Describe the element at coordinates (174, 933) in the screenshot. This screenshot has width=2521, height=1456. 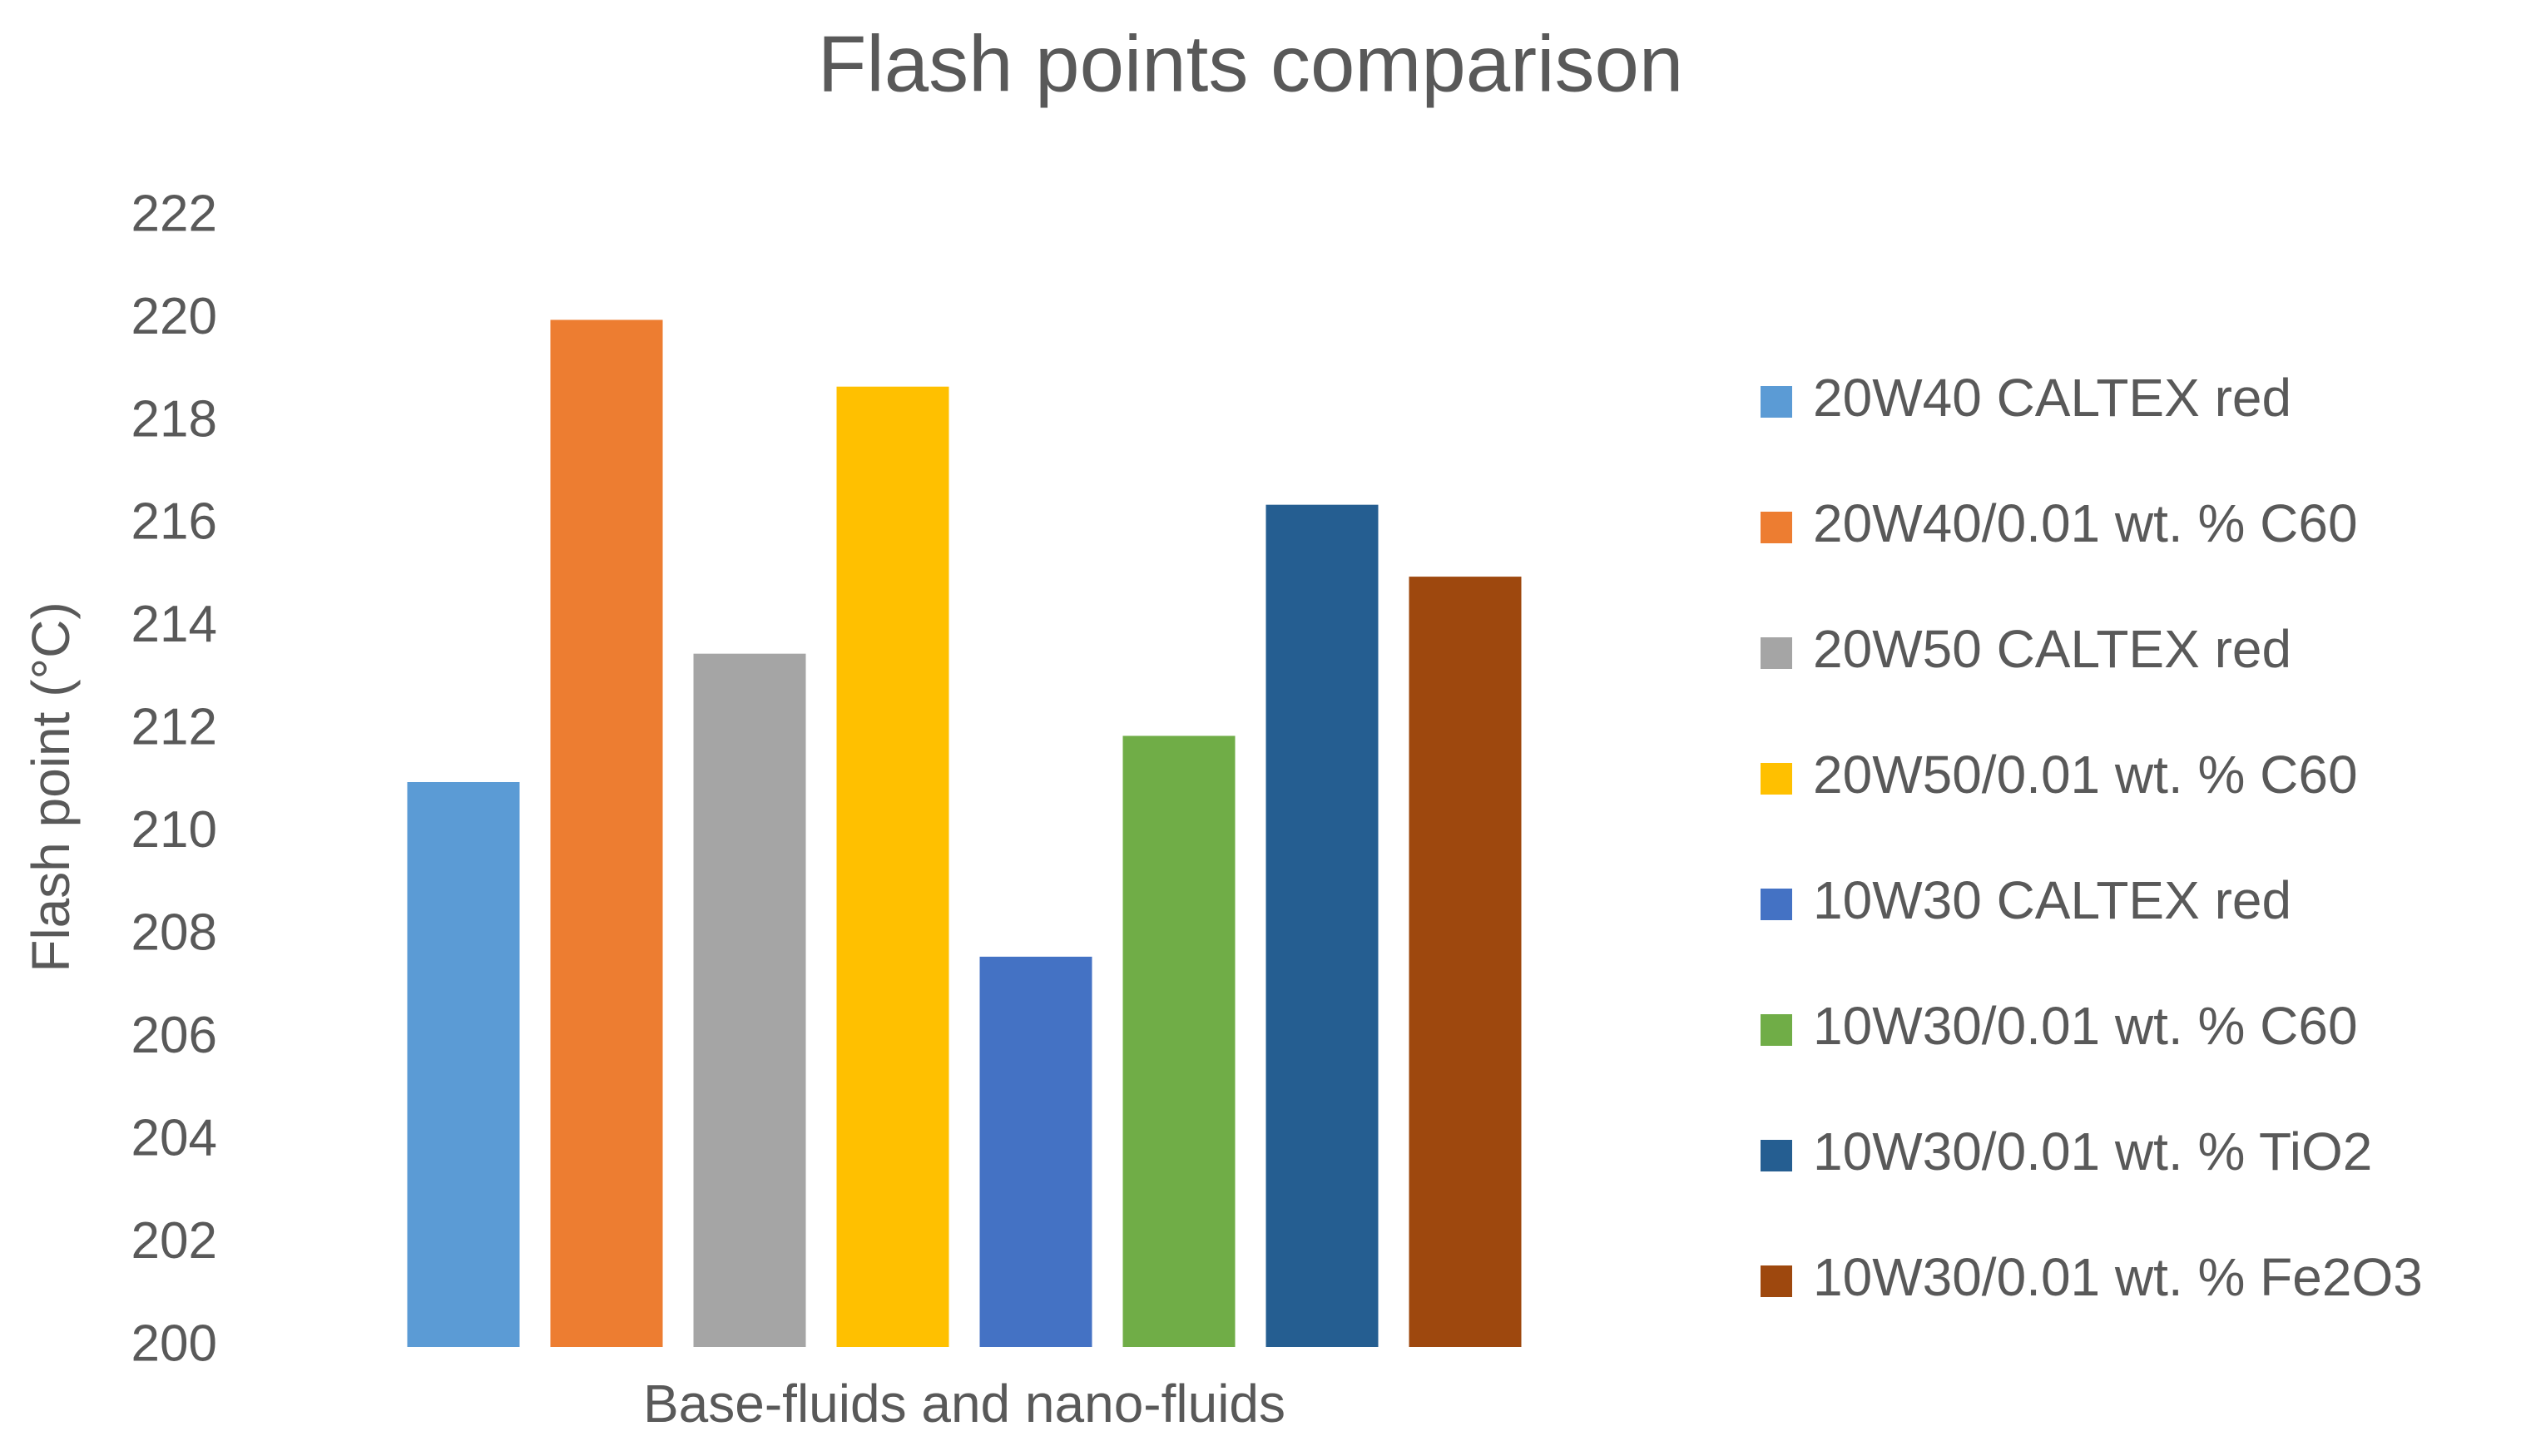
I see `y-tick-label: 208` at that location.